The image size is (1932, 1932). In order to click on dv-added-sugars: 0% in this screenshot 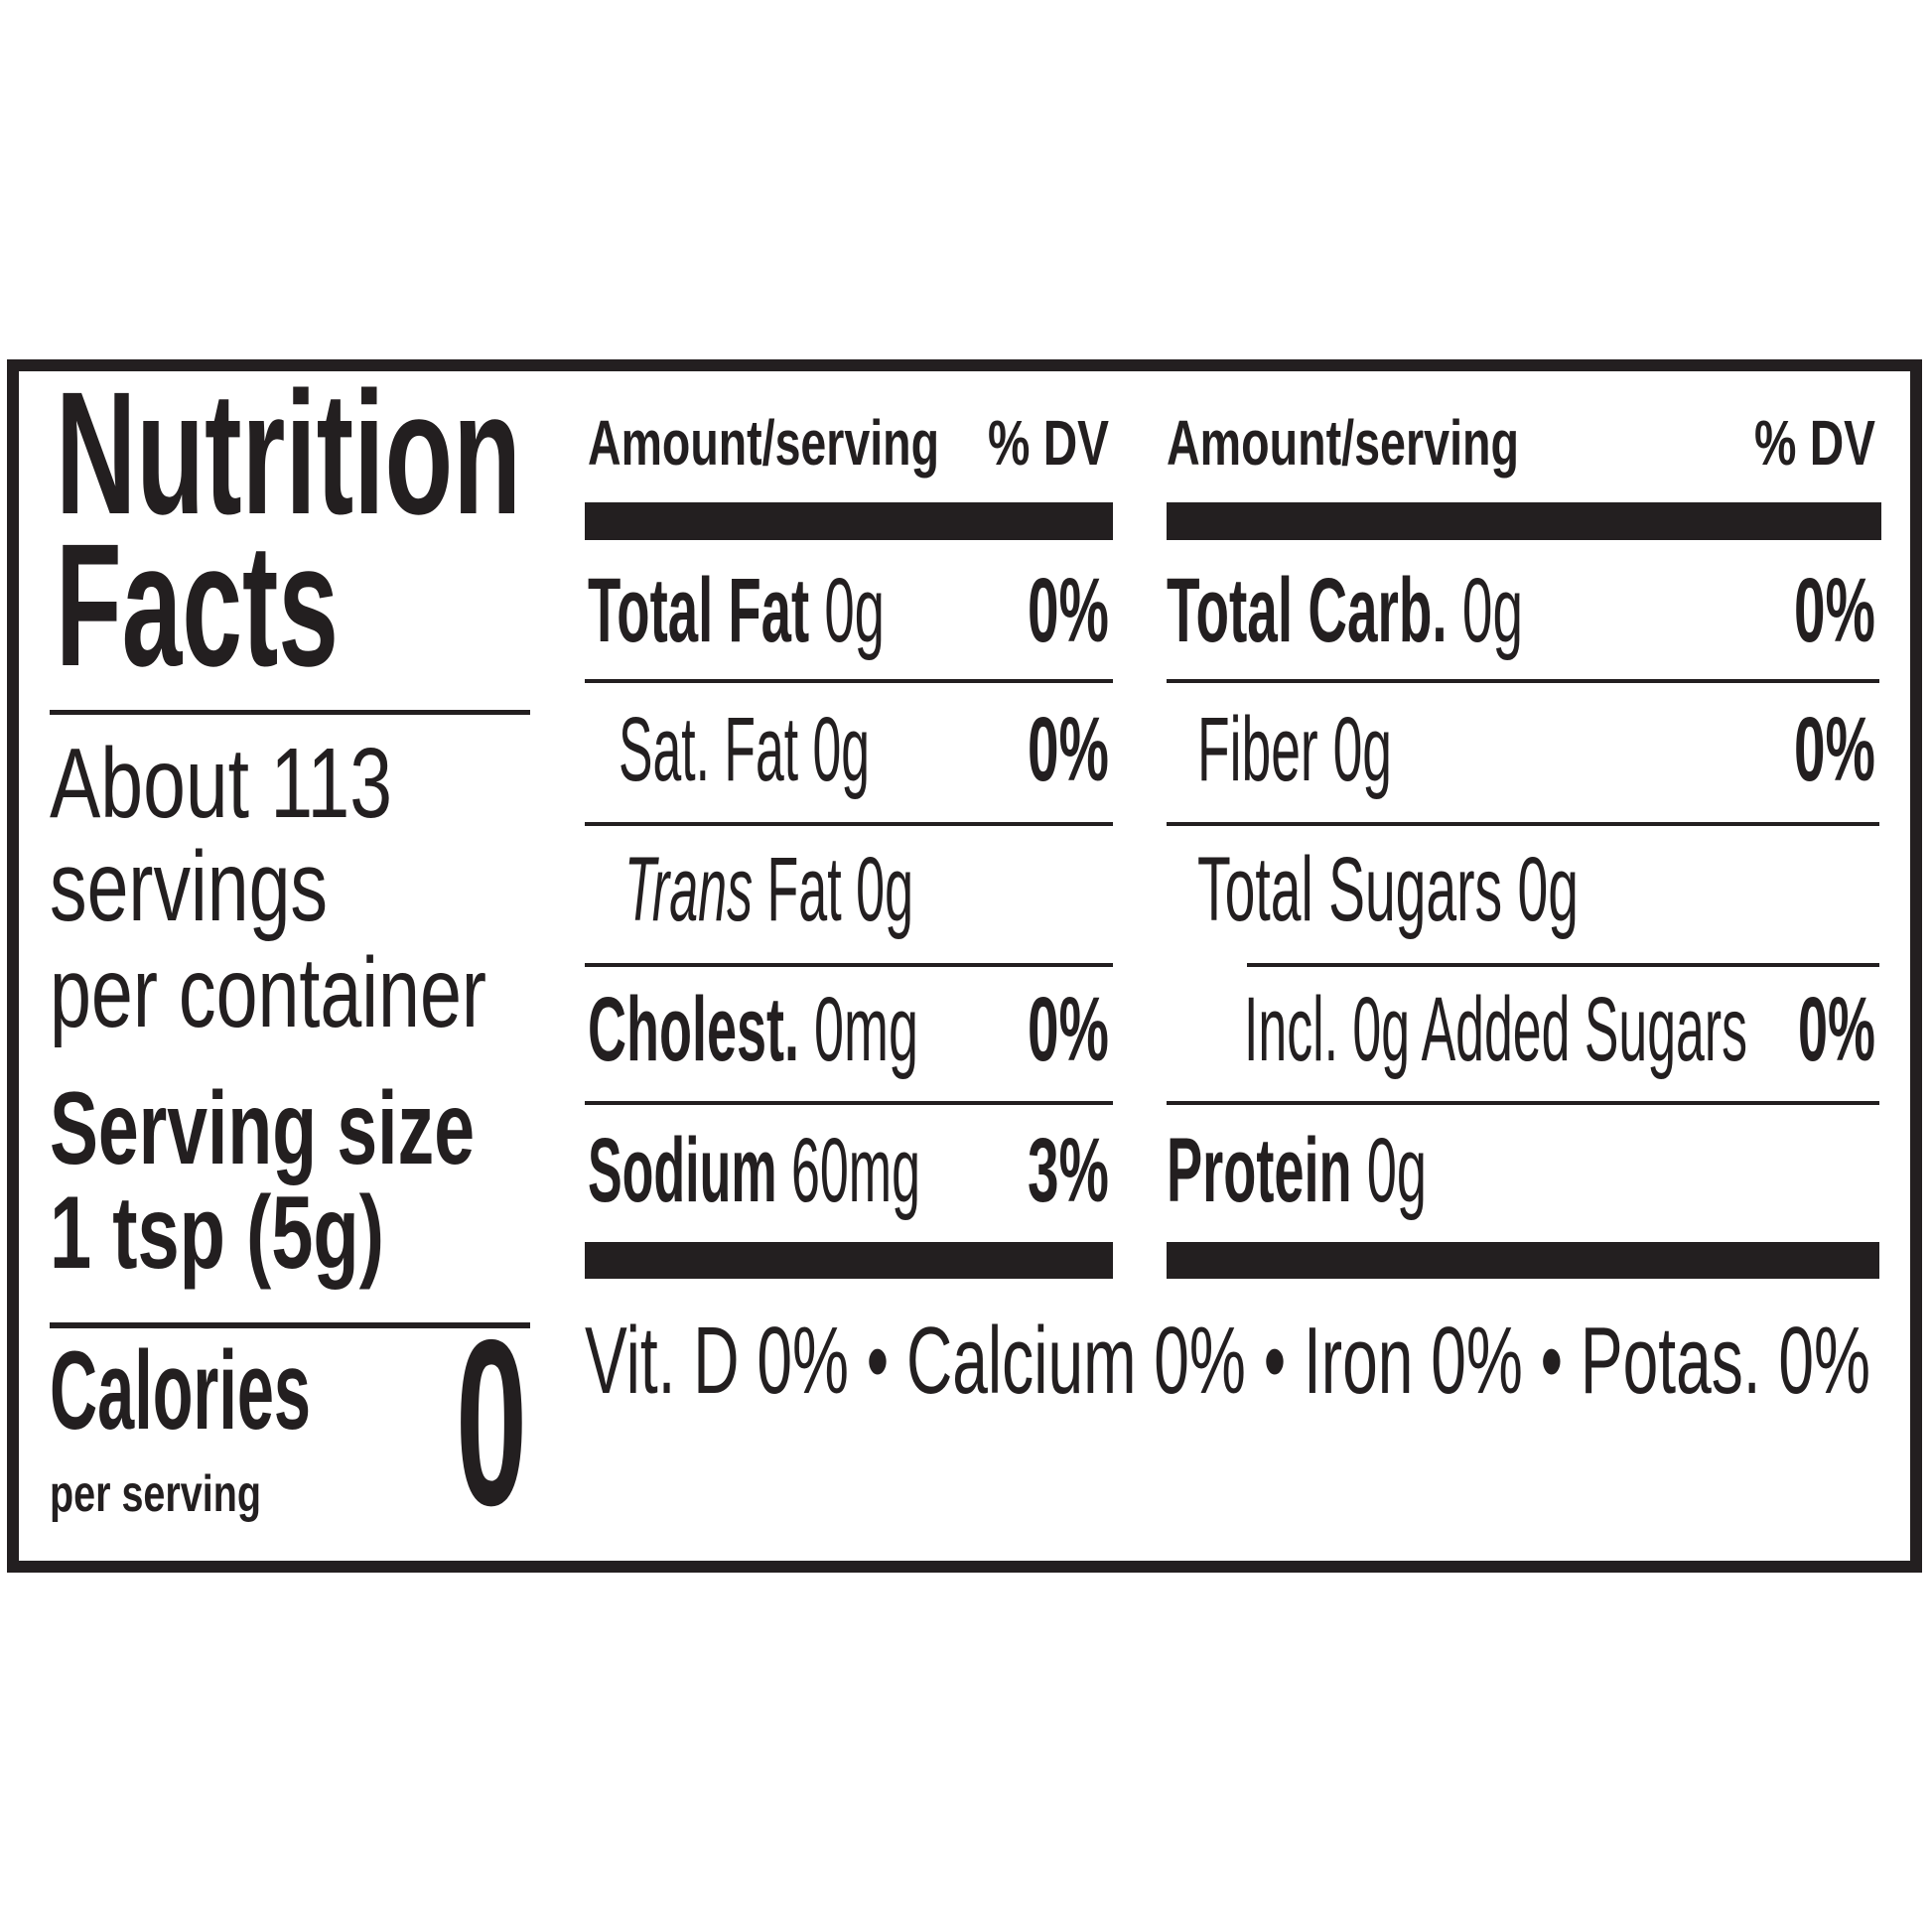, I will do `click(1836, 1029)`.